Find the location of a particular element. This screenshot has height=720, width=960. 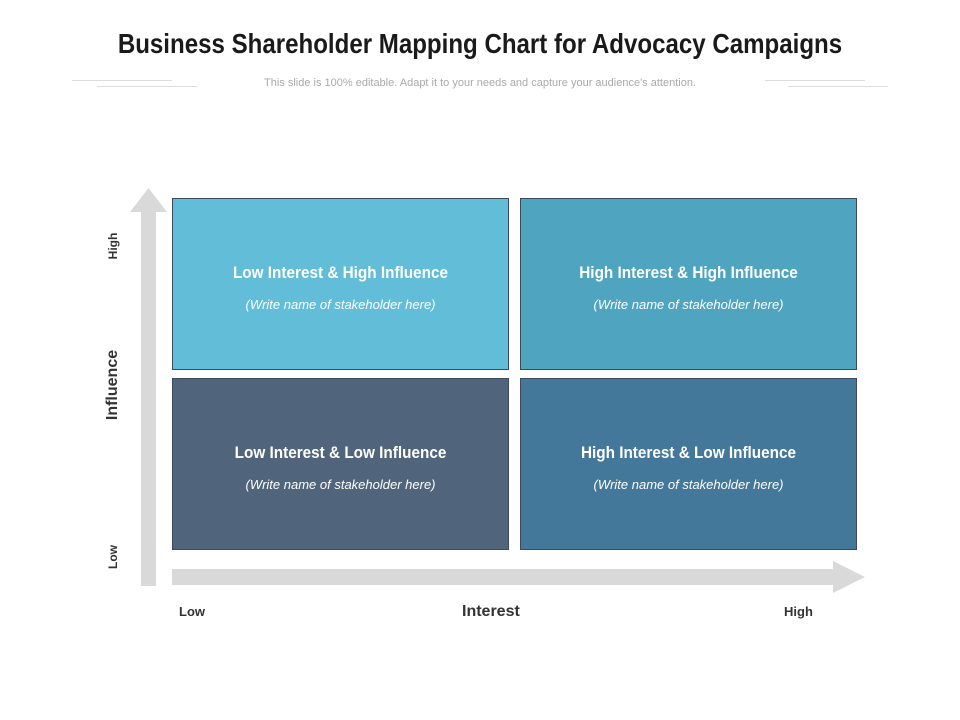

interest-arrow is located at coordinates (518, 577).